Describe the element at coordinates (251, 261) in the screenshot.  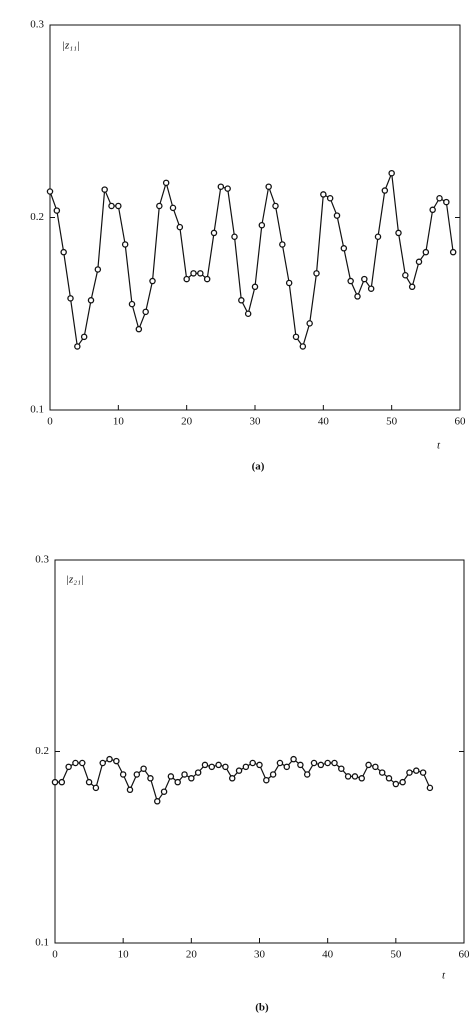
I see `data-line` at that location.